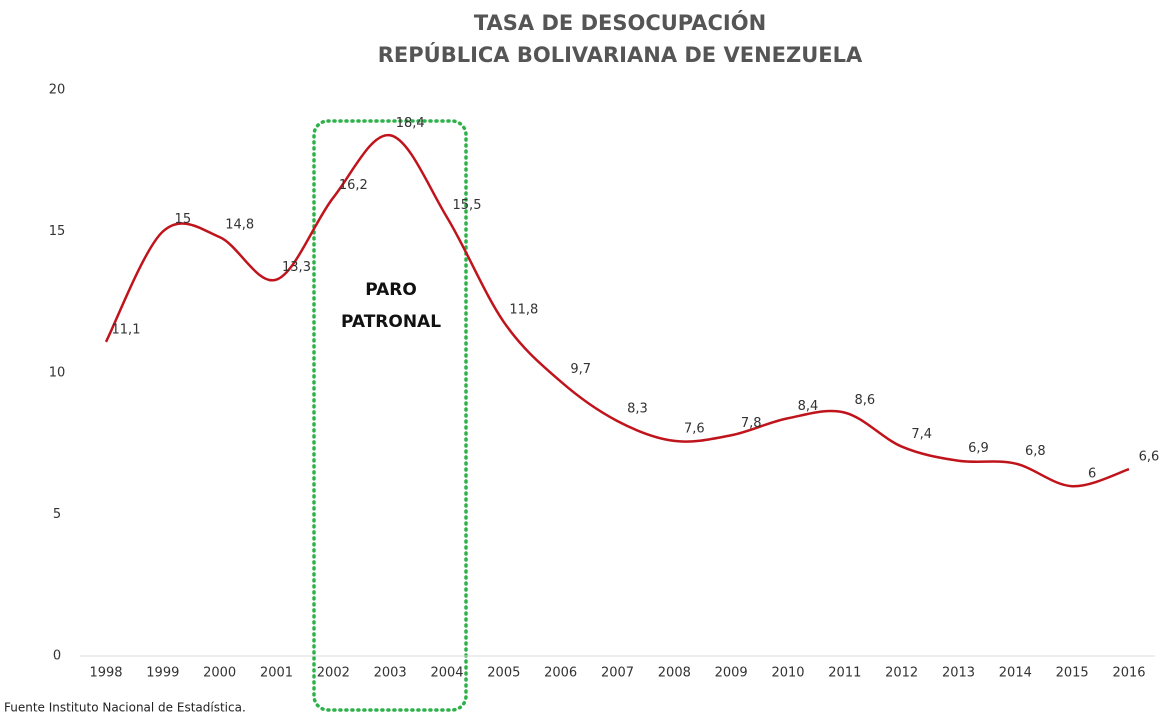  I want to click on x-tick-label: 1999, so click(162, 673).